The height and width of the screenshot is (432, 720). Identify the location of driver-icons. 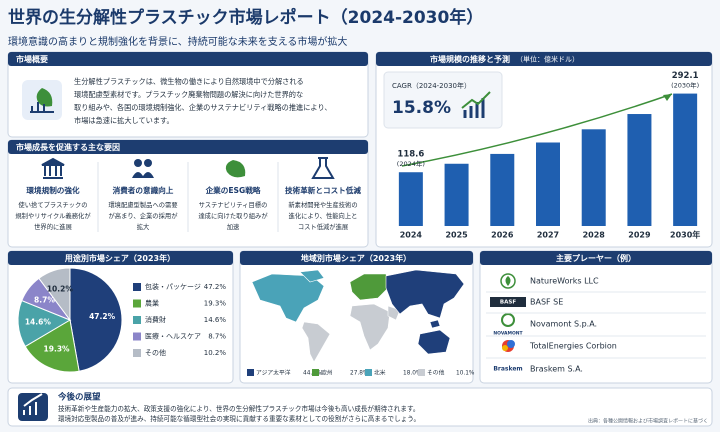
(188, 194).